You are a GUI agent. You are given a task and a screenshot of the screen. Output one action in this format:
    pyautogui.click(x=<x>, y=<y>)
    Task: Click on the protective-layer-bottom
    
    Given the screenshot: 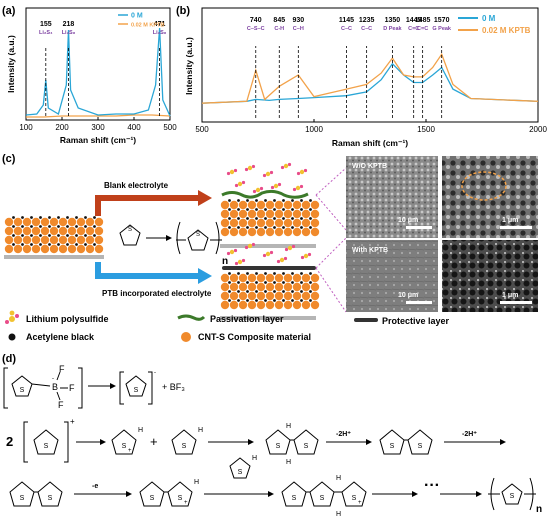 What is the action you would take?
    pyautogui.click(x=269, y=268)
    